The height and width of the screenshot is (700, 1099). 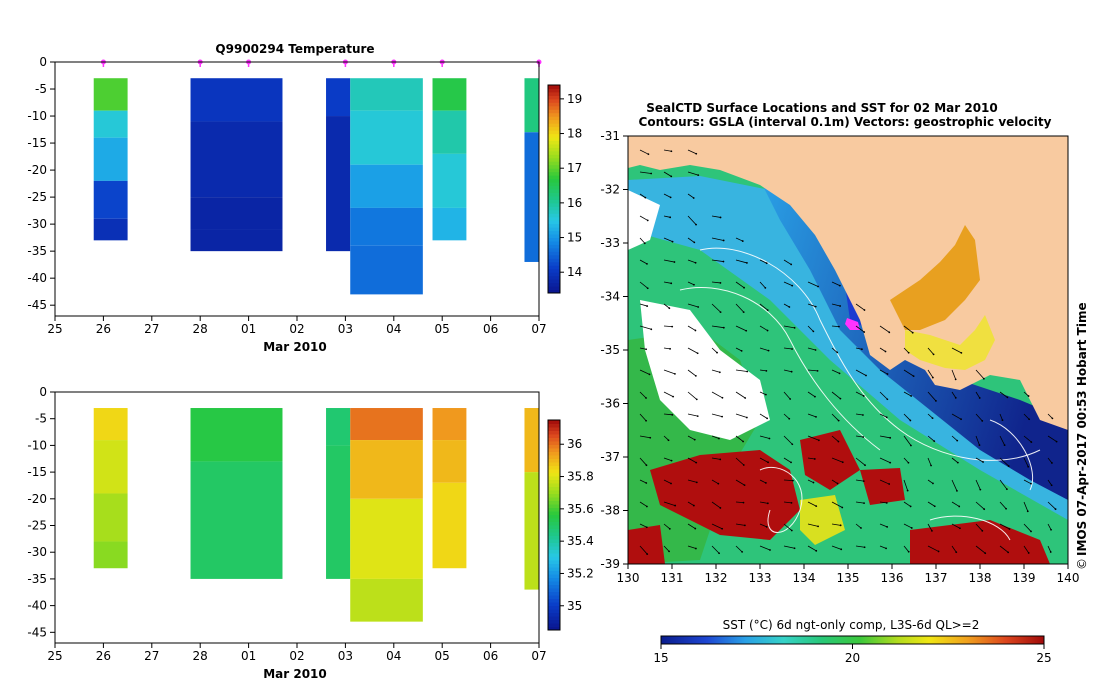 What do you see at coordinates (296, 329) in the screenshot?
I see `x-tick-label: 02` at bounding box center [296, 329].